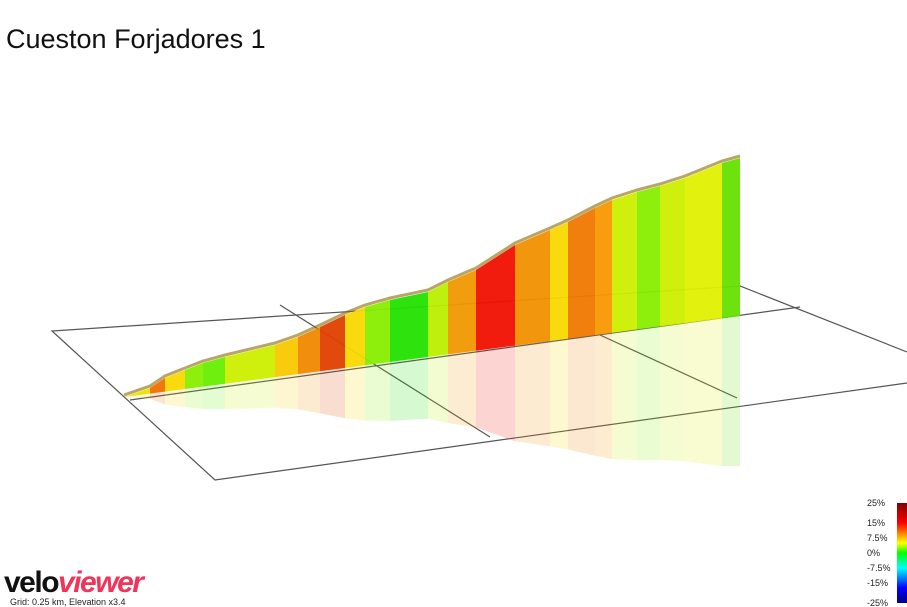 The image size is (907, 607). What do you see at coordinates (32, 582) in the screenshot?
I see `logo-light: velo` at bounding box center [32, 582].